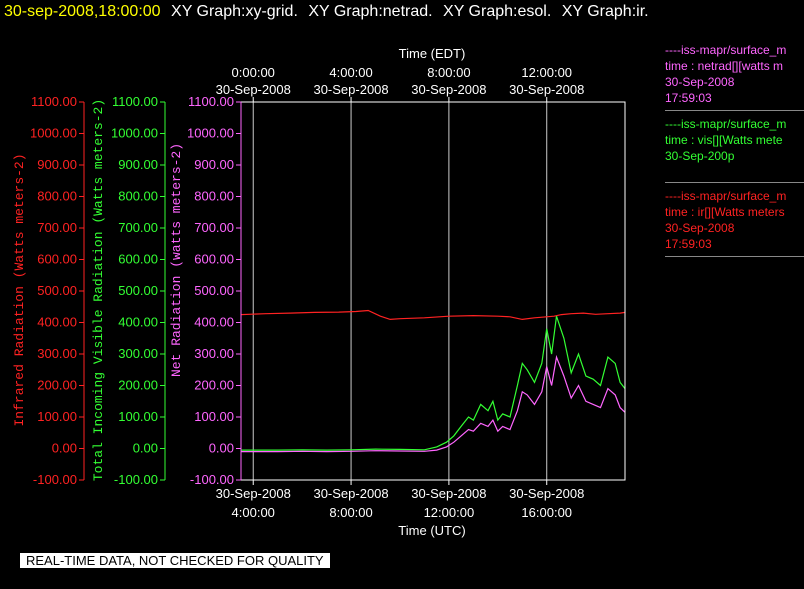 Image resolution: width=804 pixels, height=589 pixels. What do you see at coordinates (145, 448) in the screenshot?
I see `y-tick-label-vis: 0.00` at bounding box center [145, 448].